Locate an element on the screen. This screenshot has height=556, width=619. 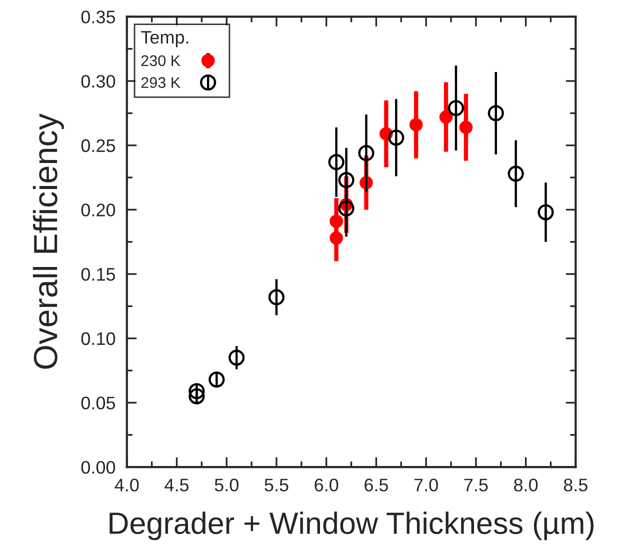
legend-label: 293 K is located at coordinates (160, 82).